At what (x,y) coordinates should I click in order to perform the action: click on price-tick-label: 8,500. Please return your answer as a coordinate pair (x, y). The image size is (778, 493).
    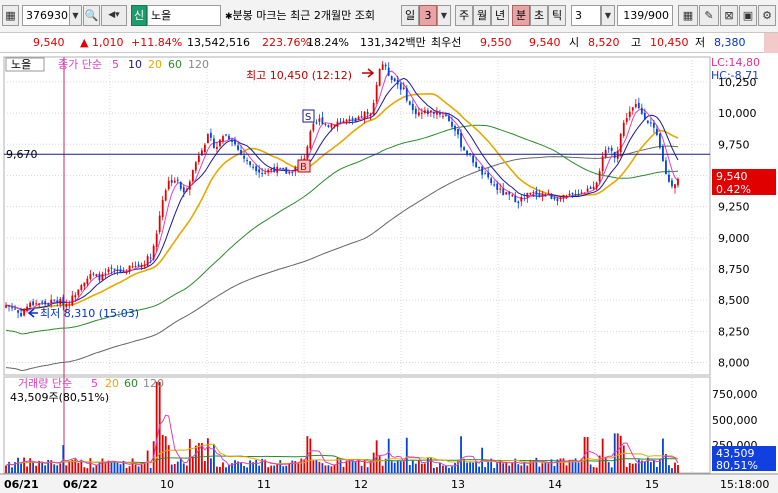
    Looking at the image, I should click on (734, 300).